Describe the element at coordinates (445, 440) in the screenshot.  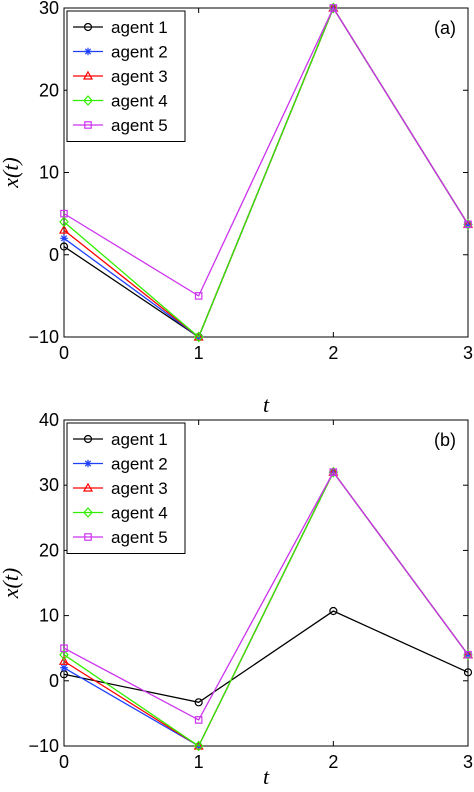
I see `panel-label: (b)` at that location.